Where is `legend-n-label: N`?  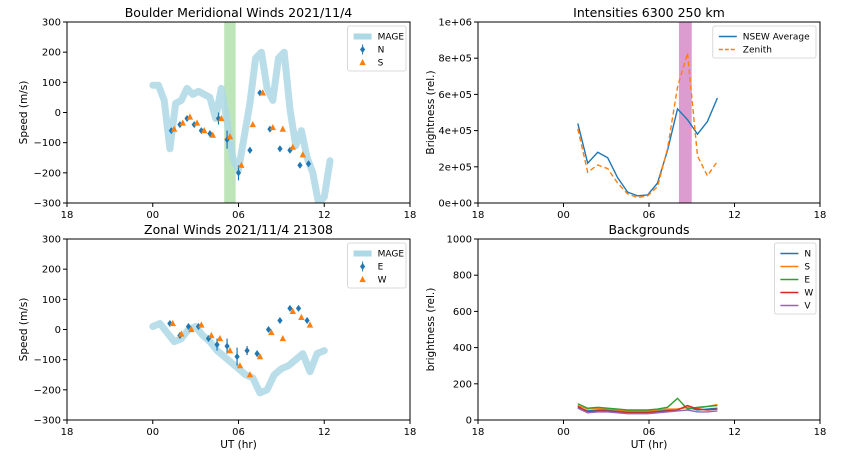
legend-n-label: N is located at coordinates (807, 255).